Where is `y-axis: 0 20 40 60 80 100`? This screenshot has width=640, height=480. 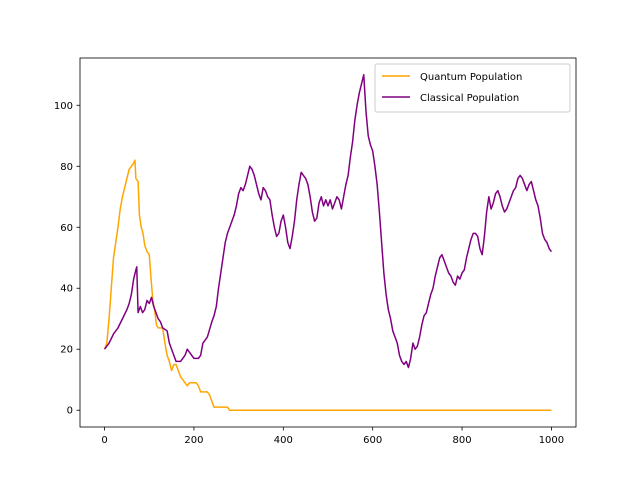
y-axis: 0 20 40 60 80 100 is located at coordinates (67, 259).